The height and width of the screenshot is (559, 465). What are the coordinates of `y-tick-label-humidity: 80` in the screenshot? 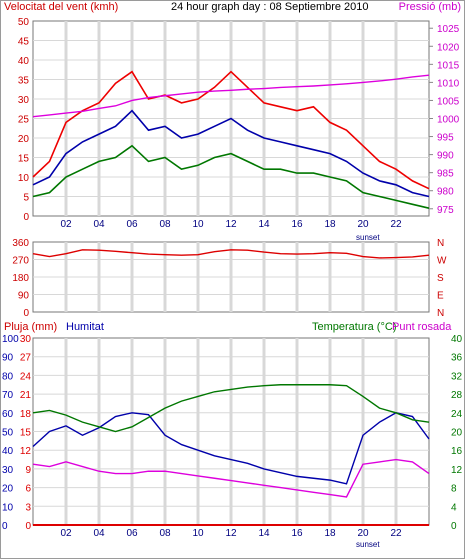 It's located at (8, 376).